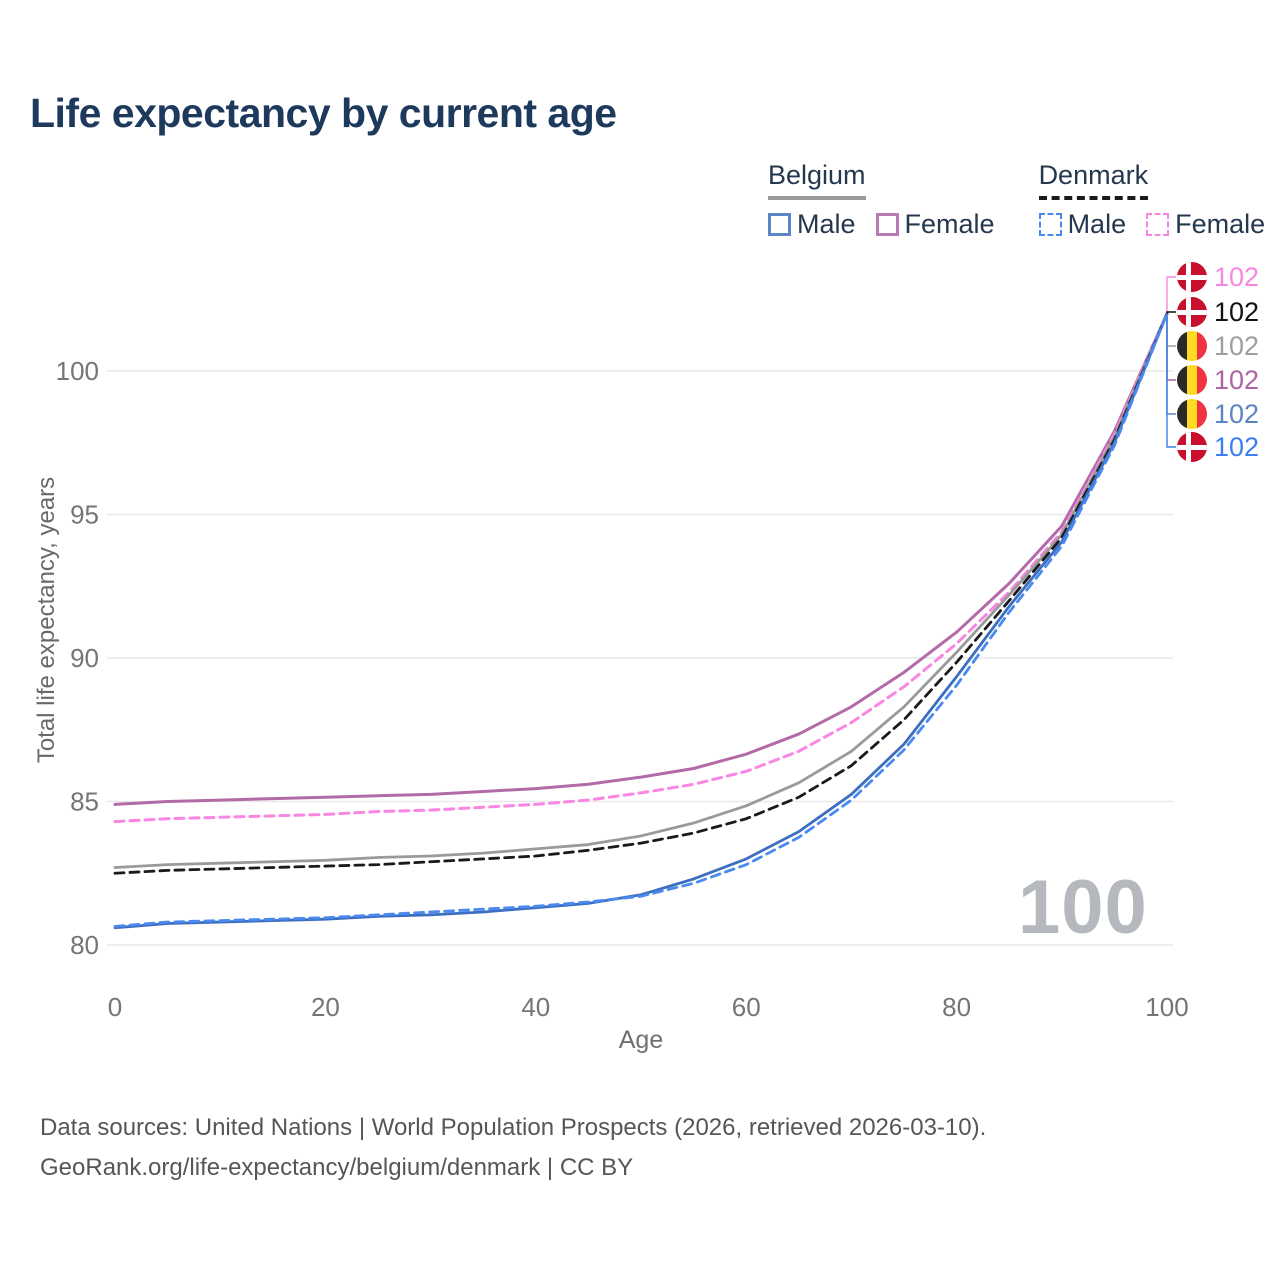 This screenshot has height=1280, width=1280. Describe the element at coordinates (779, 224) in the screenshot. I see `belgium-male-swatch-icon` at that location.